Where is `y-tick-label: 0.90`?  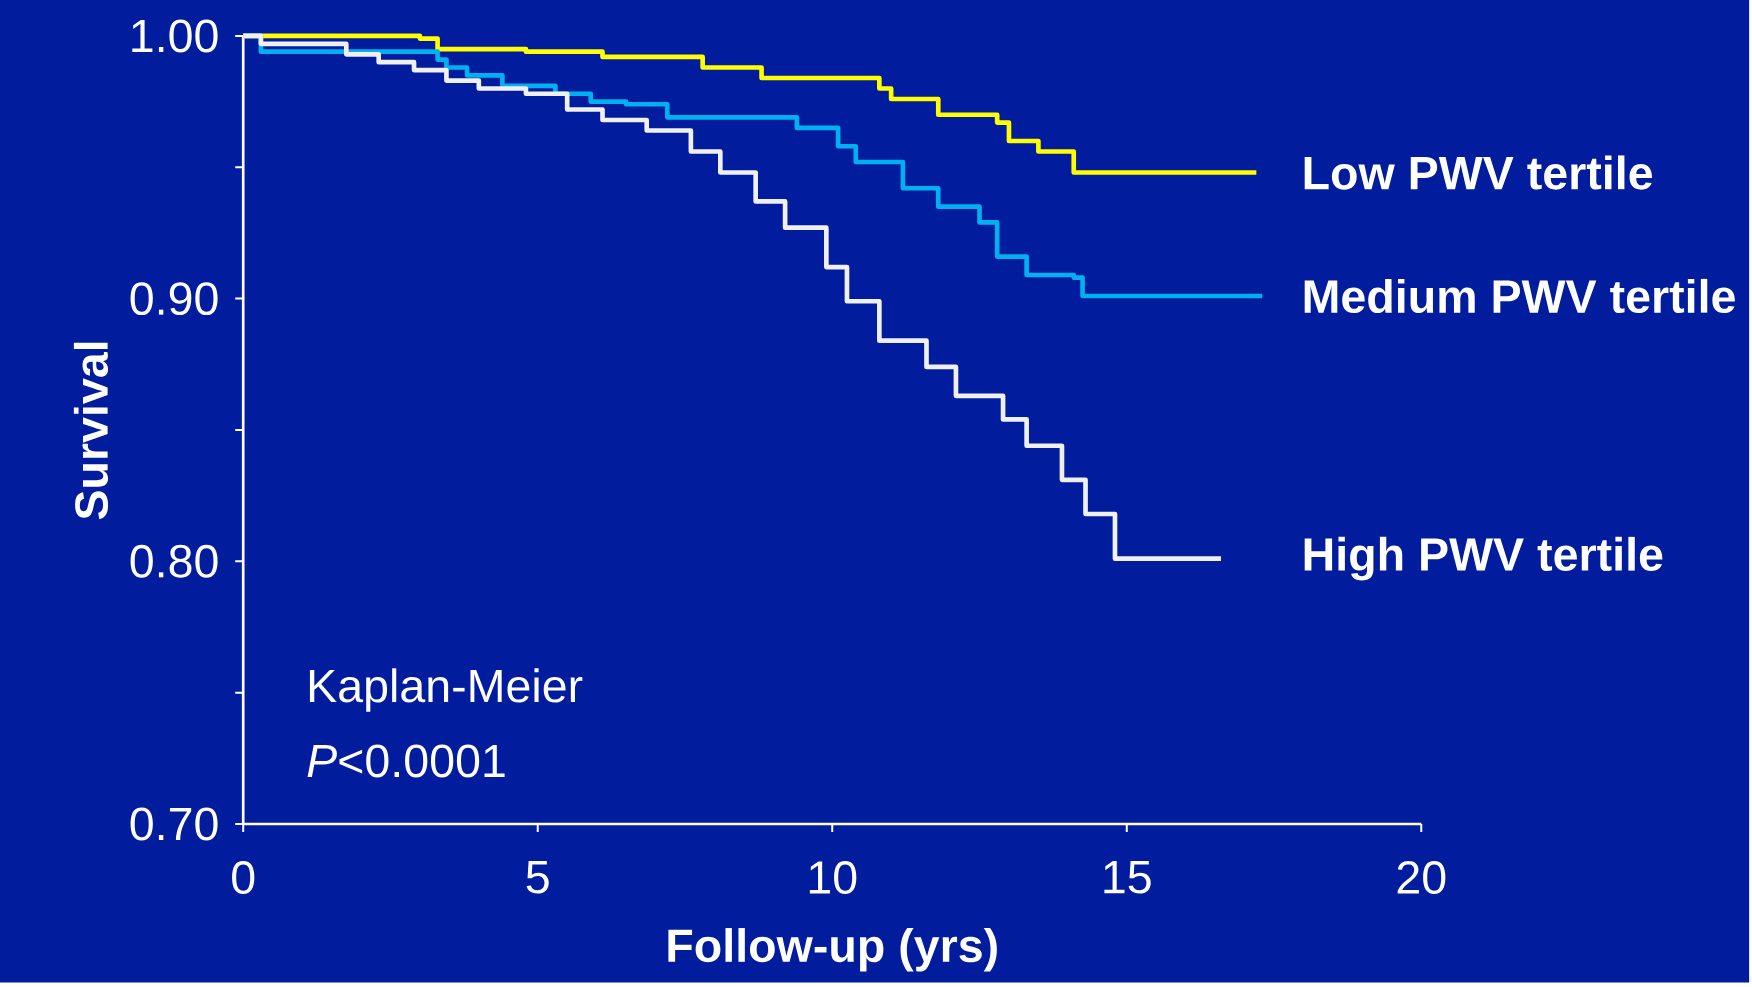 y-tick-label: 0.90 is located at coordinates (174, 299).